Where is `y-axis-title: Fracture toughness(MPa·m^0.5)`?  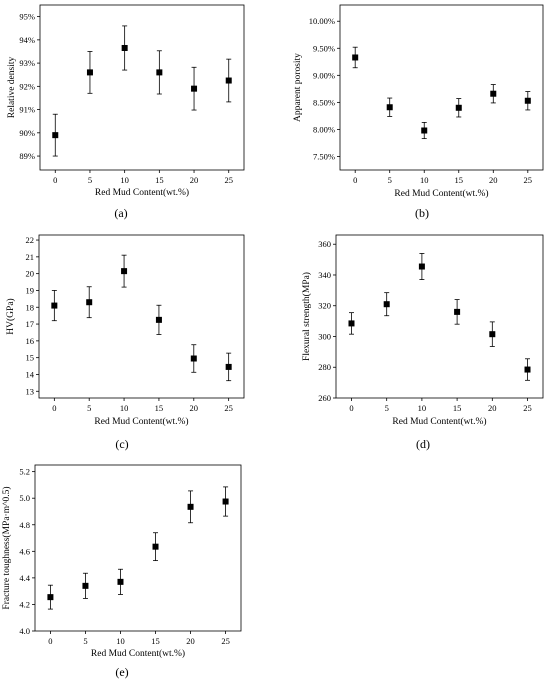
y-axis-title: Fracture toughness(MPa·m^0.5) is located at coordinates (6, 547).